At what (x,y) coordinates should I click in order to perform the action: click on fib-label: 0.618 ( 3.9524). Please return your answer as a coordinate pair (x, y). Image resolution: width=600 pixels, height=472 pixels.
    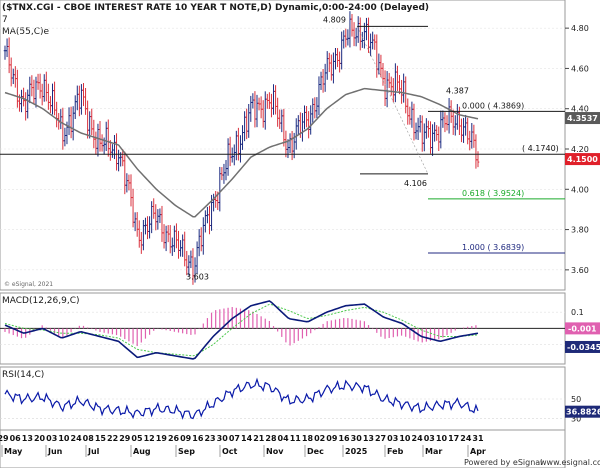
    Looking at the image, I should click on (493, 193).